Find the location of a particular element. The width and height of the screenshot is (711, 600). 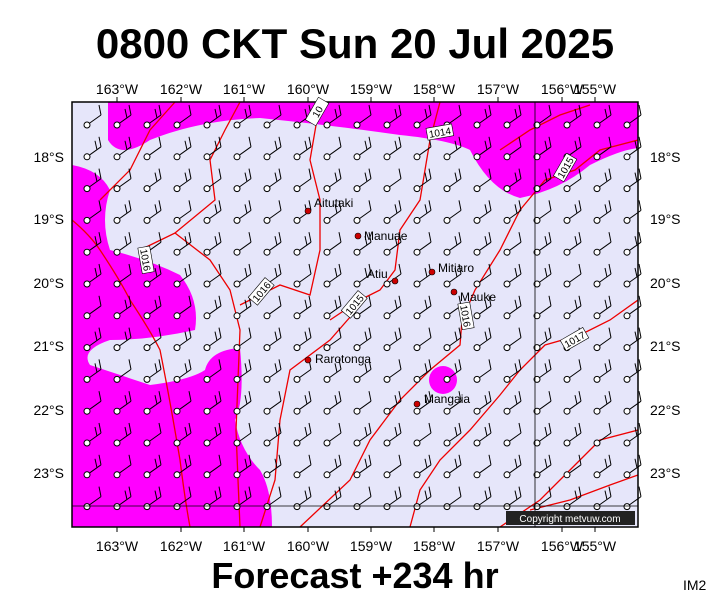

code: IM2 is located at coordinates (695, 585).